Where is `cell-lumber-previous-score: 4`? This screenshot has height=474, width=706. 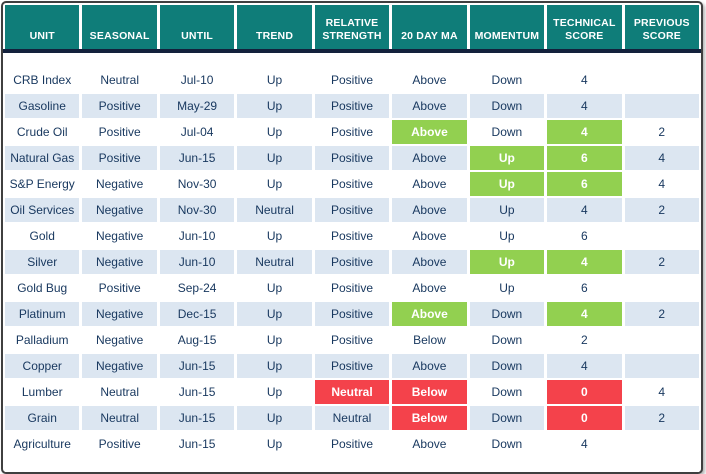 cell-lumber-previous-score: 4 is located at coordinates (661, 392).